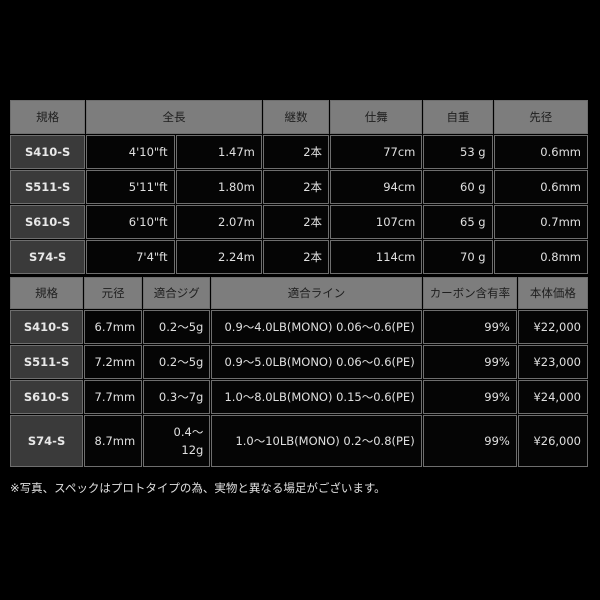  Describe the element at coordinates (113, 397) in the screenshot. I see `cell-butt: 7.7mm` at that location.